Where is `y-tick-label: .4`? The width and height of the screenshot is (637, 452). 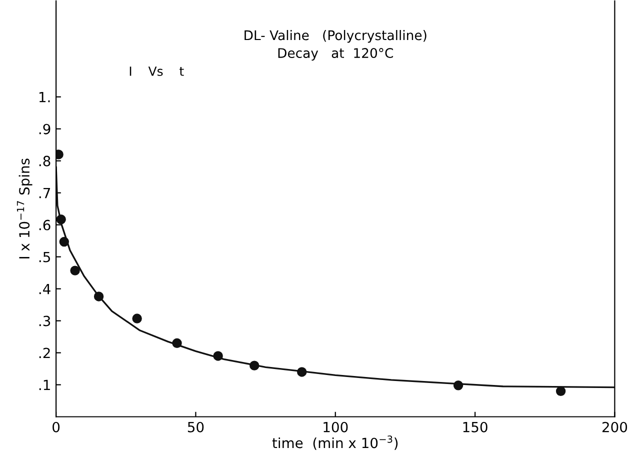 y-tick-label: .4 is located at coordinates (44, 289).